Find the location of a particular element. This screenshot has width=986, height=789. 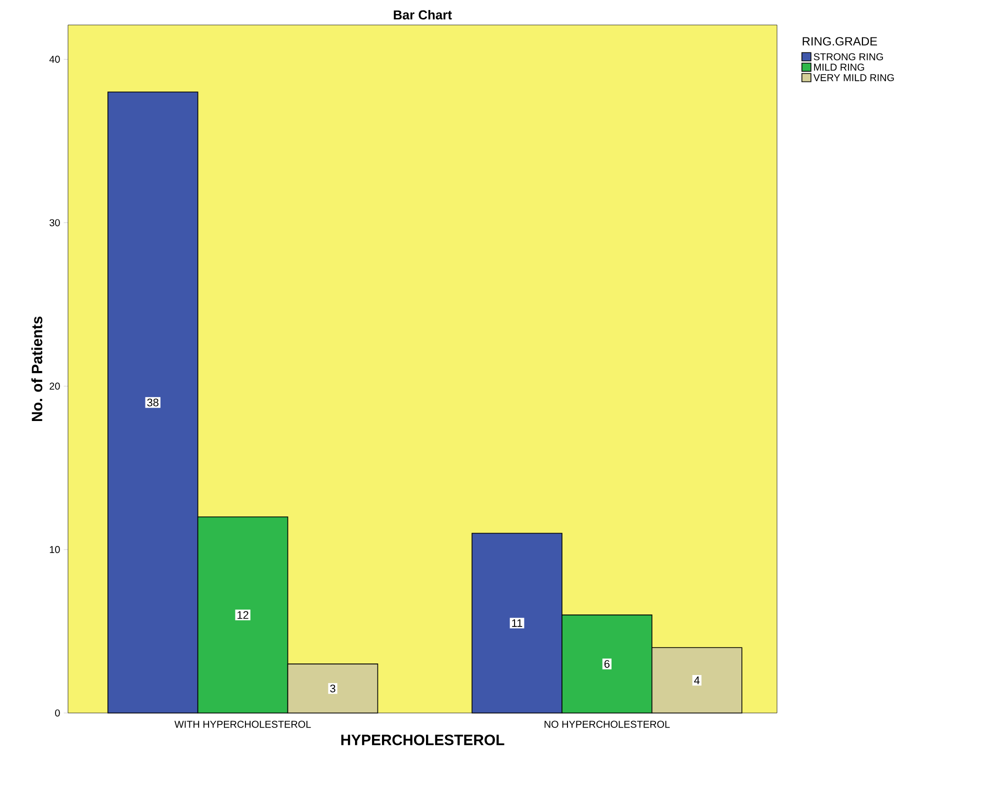

data-label: 3 is located at coordinates (333, 688).